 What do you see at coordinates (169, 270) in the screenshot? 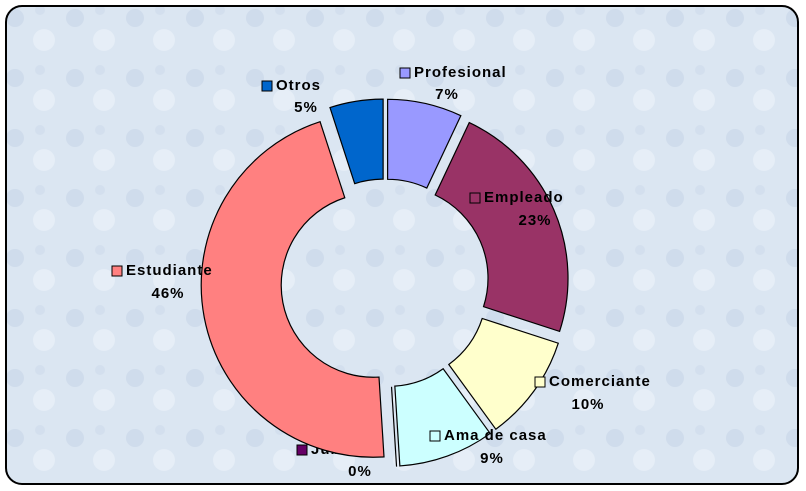
I see `slice-label: Estudiante` at bounding box center [169, 270].